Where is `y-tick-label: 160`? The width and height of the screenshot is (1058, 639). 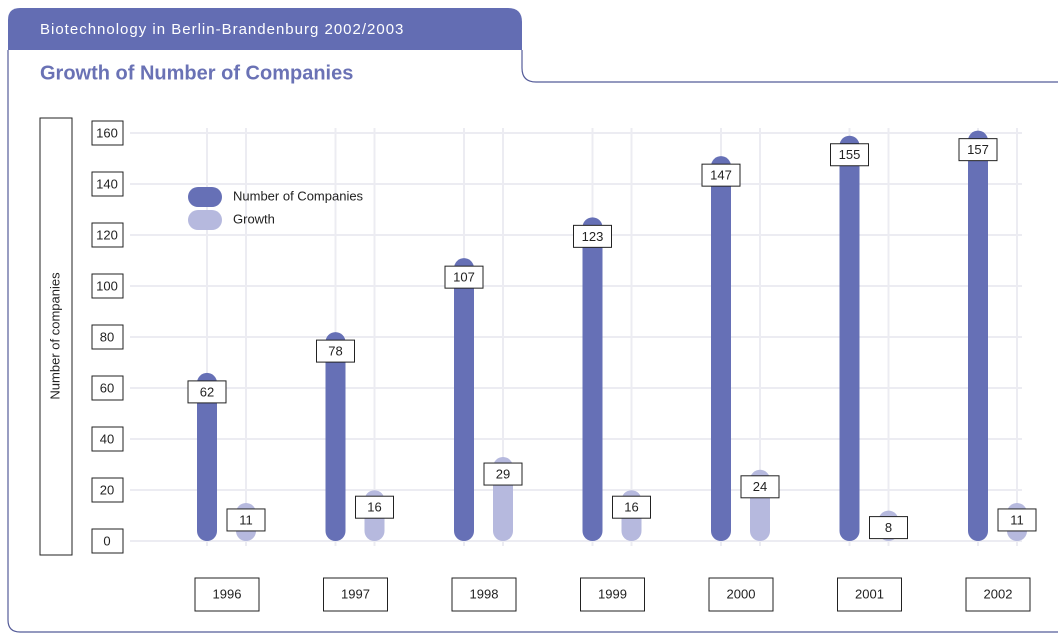 y-tick-label: 160 is located at coordinates (107, 132).